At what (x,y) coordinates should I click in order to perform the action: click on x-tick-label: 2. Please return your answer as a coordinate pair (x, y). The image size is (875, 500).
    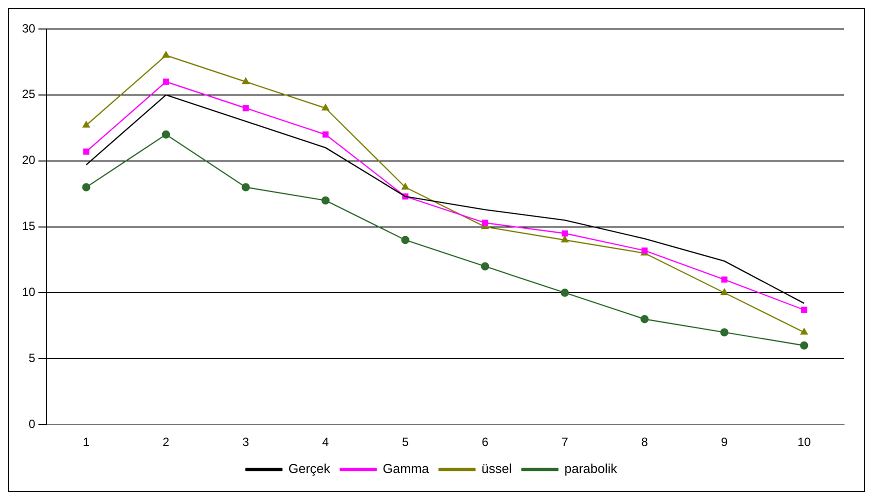
    Looking at the image, I should click on (166, 442).